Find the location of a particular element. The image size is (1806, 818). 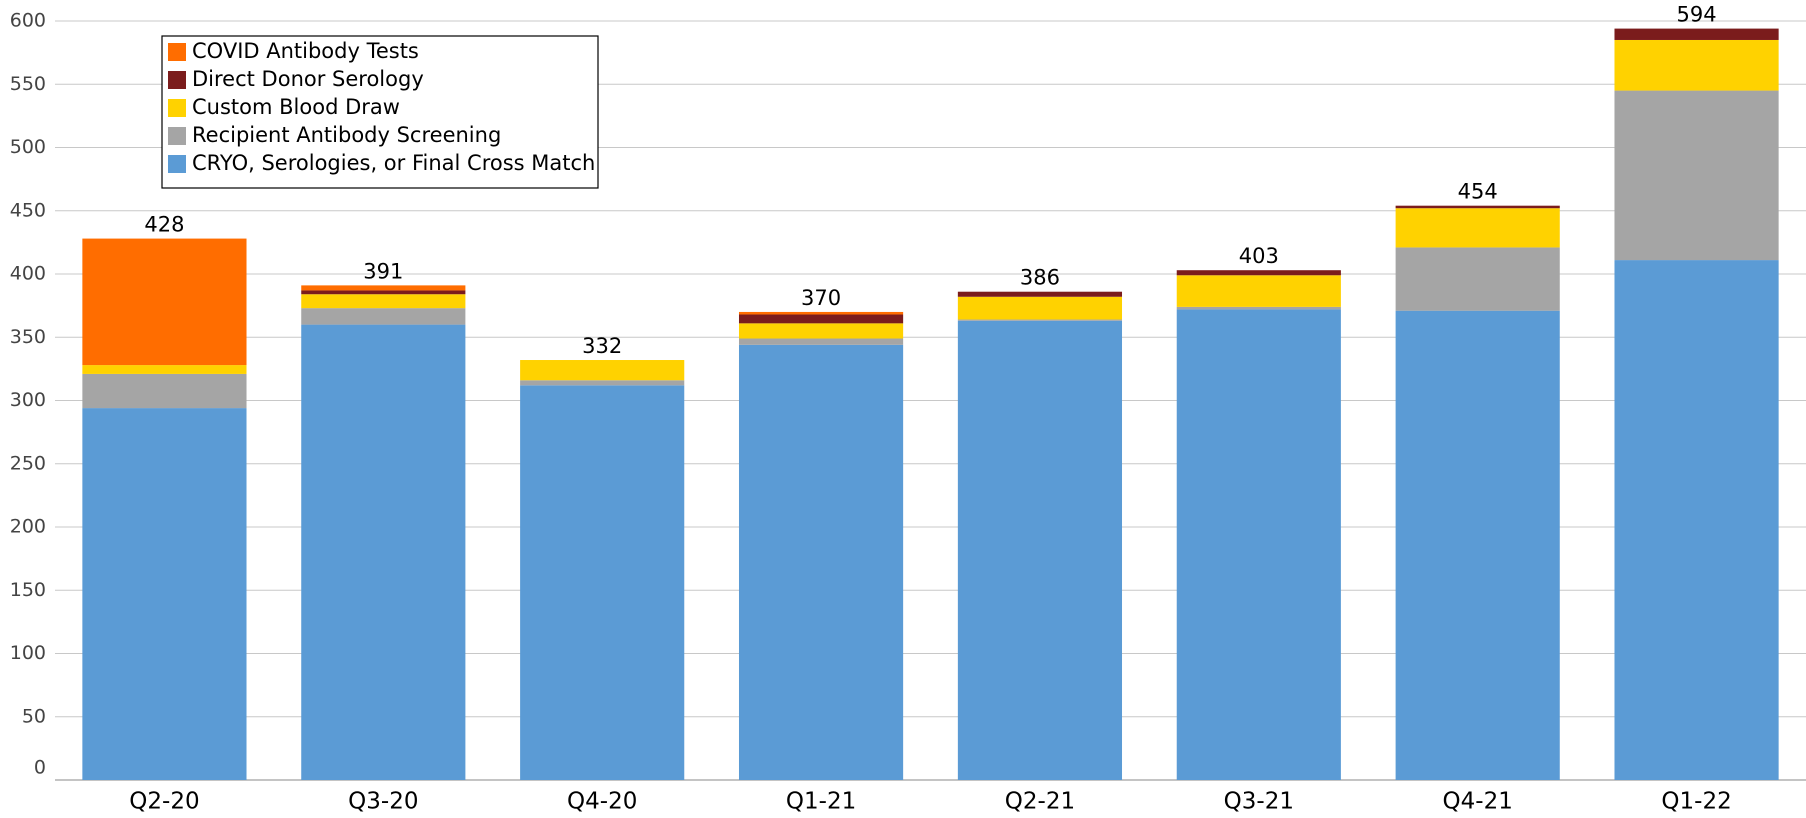

legend-box is located at coordinates (380, 112).